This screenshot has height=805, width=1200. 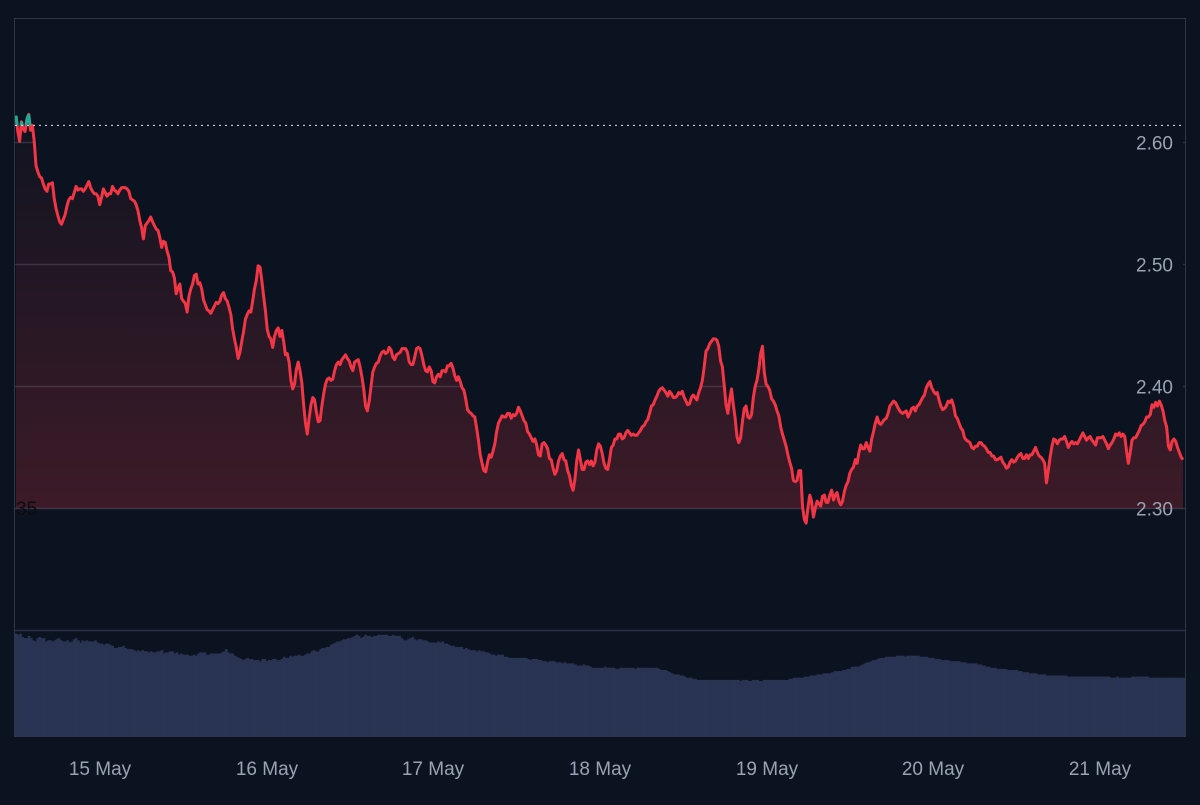 What do you see at coordinates (600, 684) in the screenshot?
I see `volume-bars` at bounding box center [600, 684].